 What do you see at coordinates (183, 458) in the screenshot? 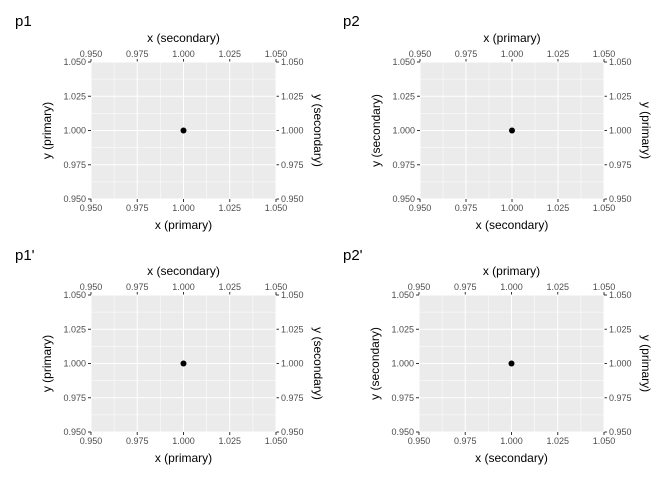
I see `x-axis-title-bottom: x (primary)` at bounding box center [183, 458].